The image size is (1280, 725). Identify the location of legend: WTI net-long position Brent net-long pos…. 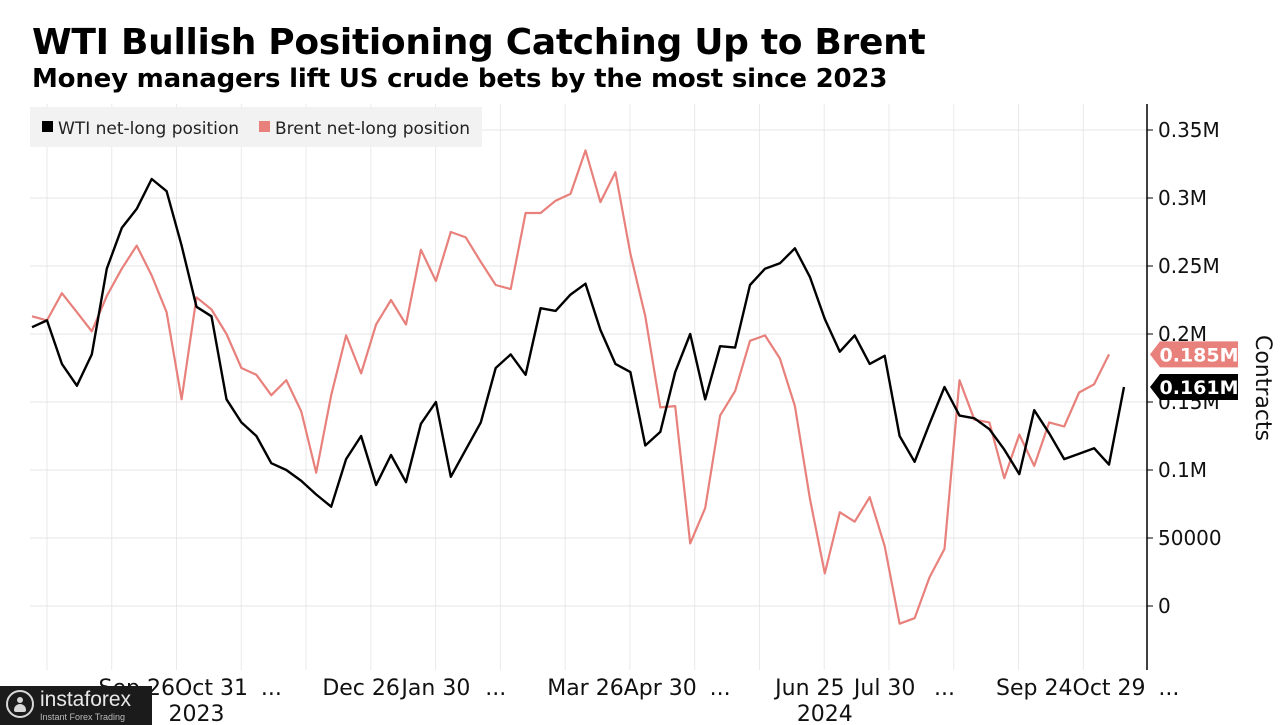
(256, 127).